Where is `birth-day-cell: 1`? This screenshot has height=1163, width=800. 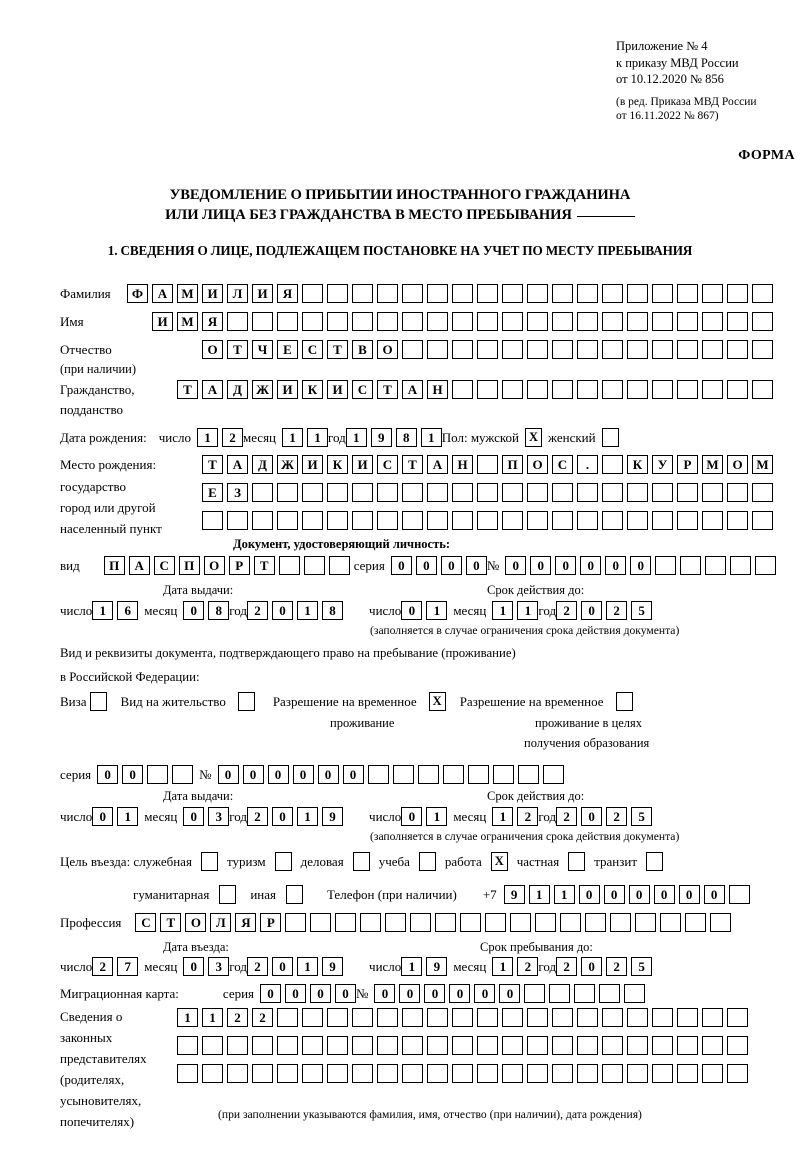 birth-day-cell: 1 is located at coordinates (207, 437).